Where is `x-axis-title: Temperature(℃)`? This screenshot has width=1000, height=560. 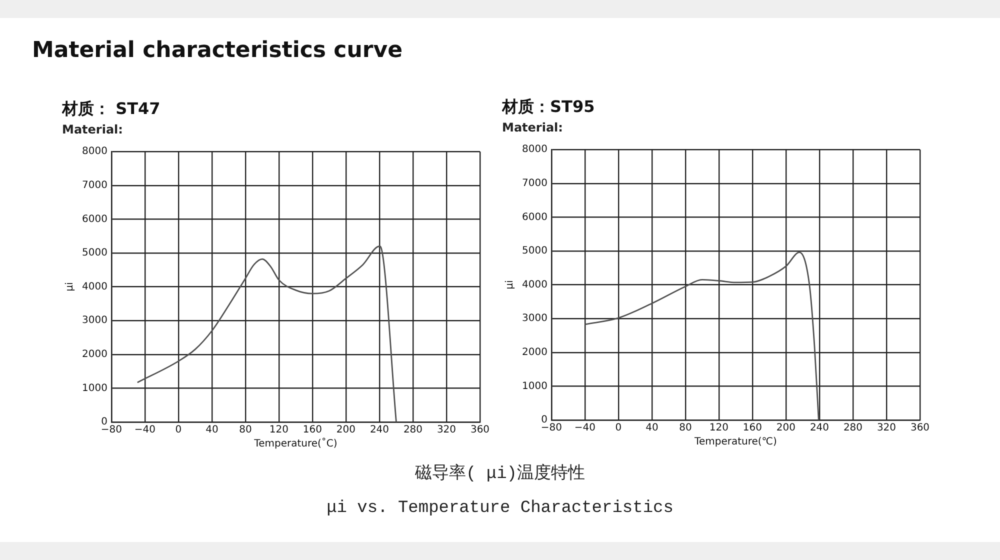
x-axis-title: Temperature(℃) is located at coordinates (736, 442).